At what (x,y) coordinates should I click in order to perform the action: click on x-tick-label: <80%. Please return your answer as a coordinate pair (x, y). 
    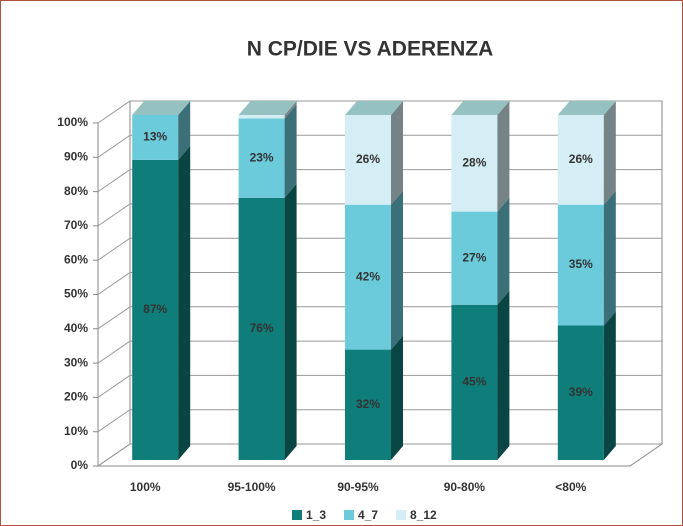
    Looking at the image, I should click on (570, 487).